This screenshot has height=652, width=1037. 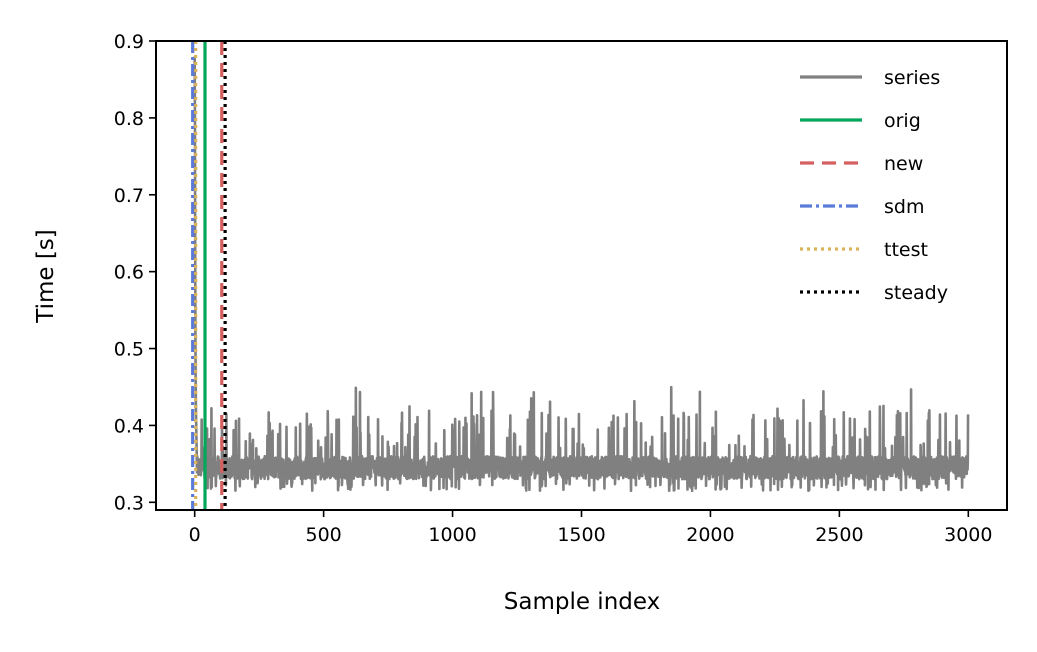 I want to click on y-tick-label: 0.9, so click(x=129, y=42).